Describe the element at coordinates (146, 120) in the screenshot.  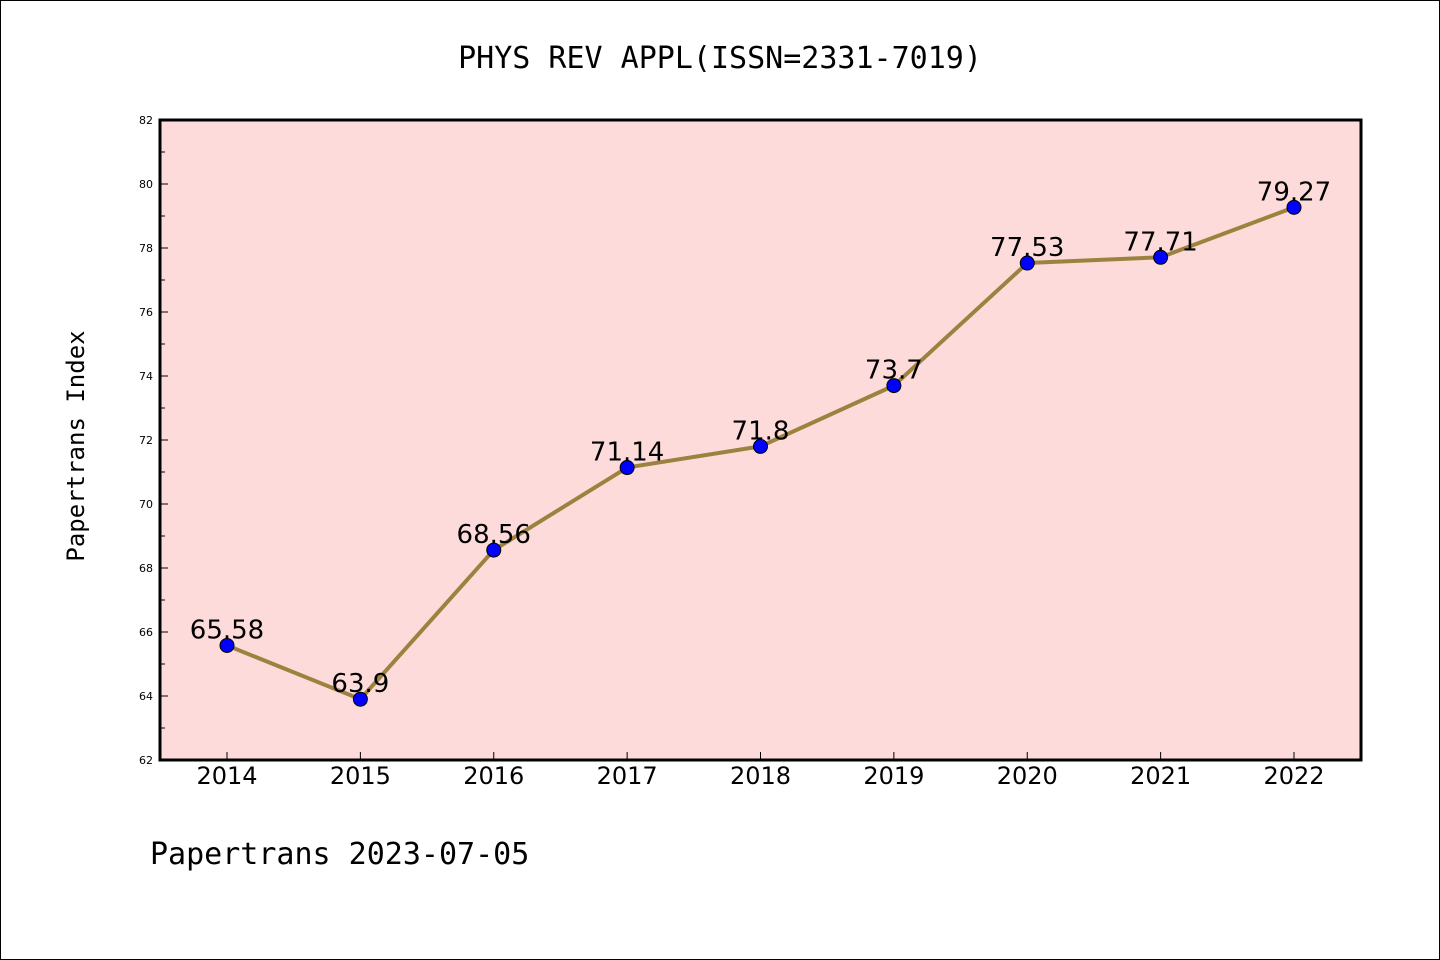
I see `y-tick-label: 82` at that location.